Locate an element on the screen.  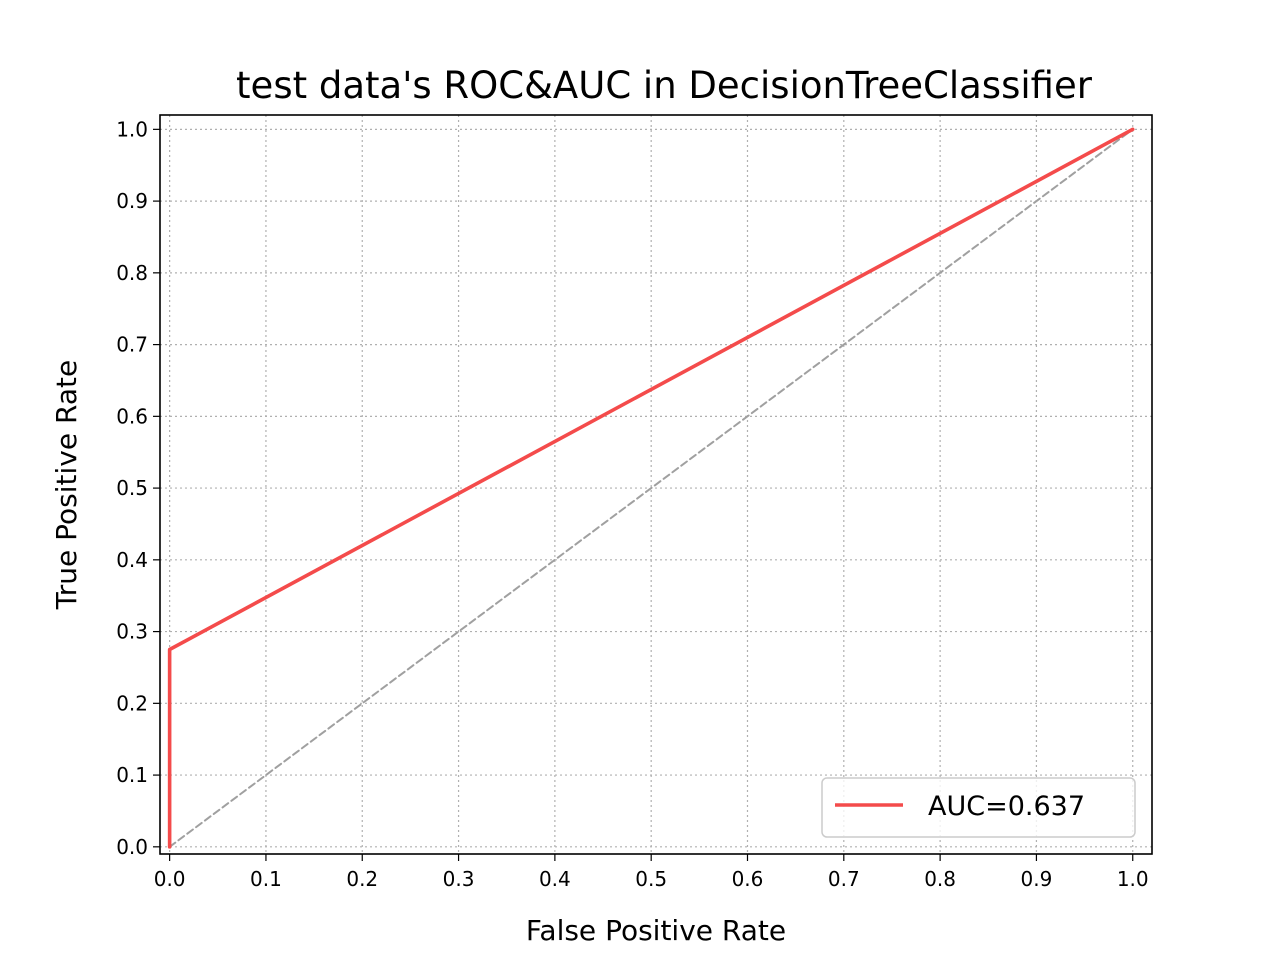
x-tick-label: 0.6 is located at coordinates (748, 879).